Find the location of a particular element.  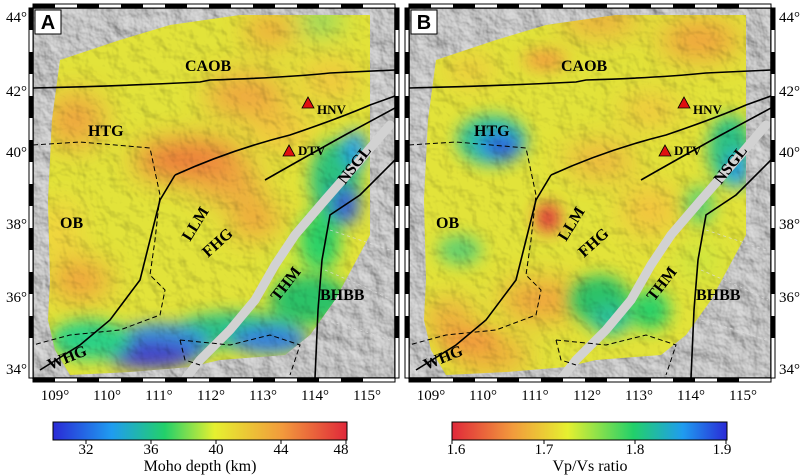

lon-ticks-a: 109° 110° 111° 112° 113° 114° 115° is located at coordinates (211, 396).